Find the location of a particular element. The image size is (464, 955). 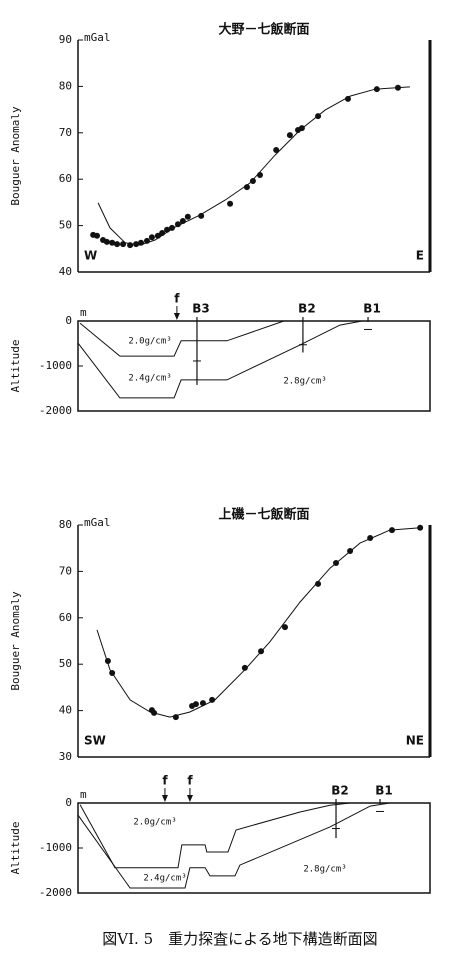

chart-title: 大野－七飯断面 is located at coordinates (263, 30).